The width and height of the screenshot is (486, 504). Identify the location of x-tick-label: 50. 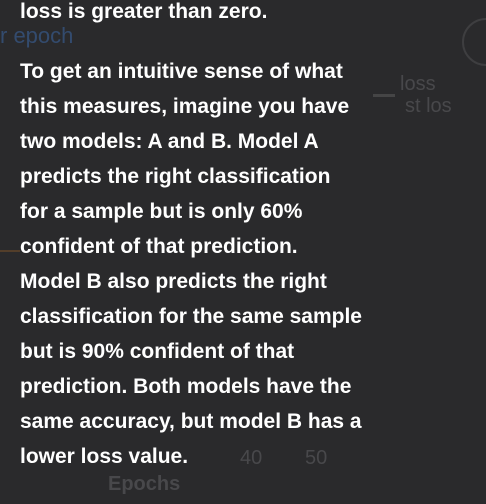
(316, 458).